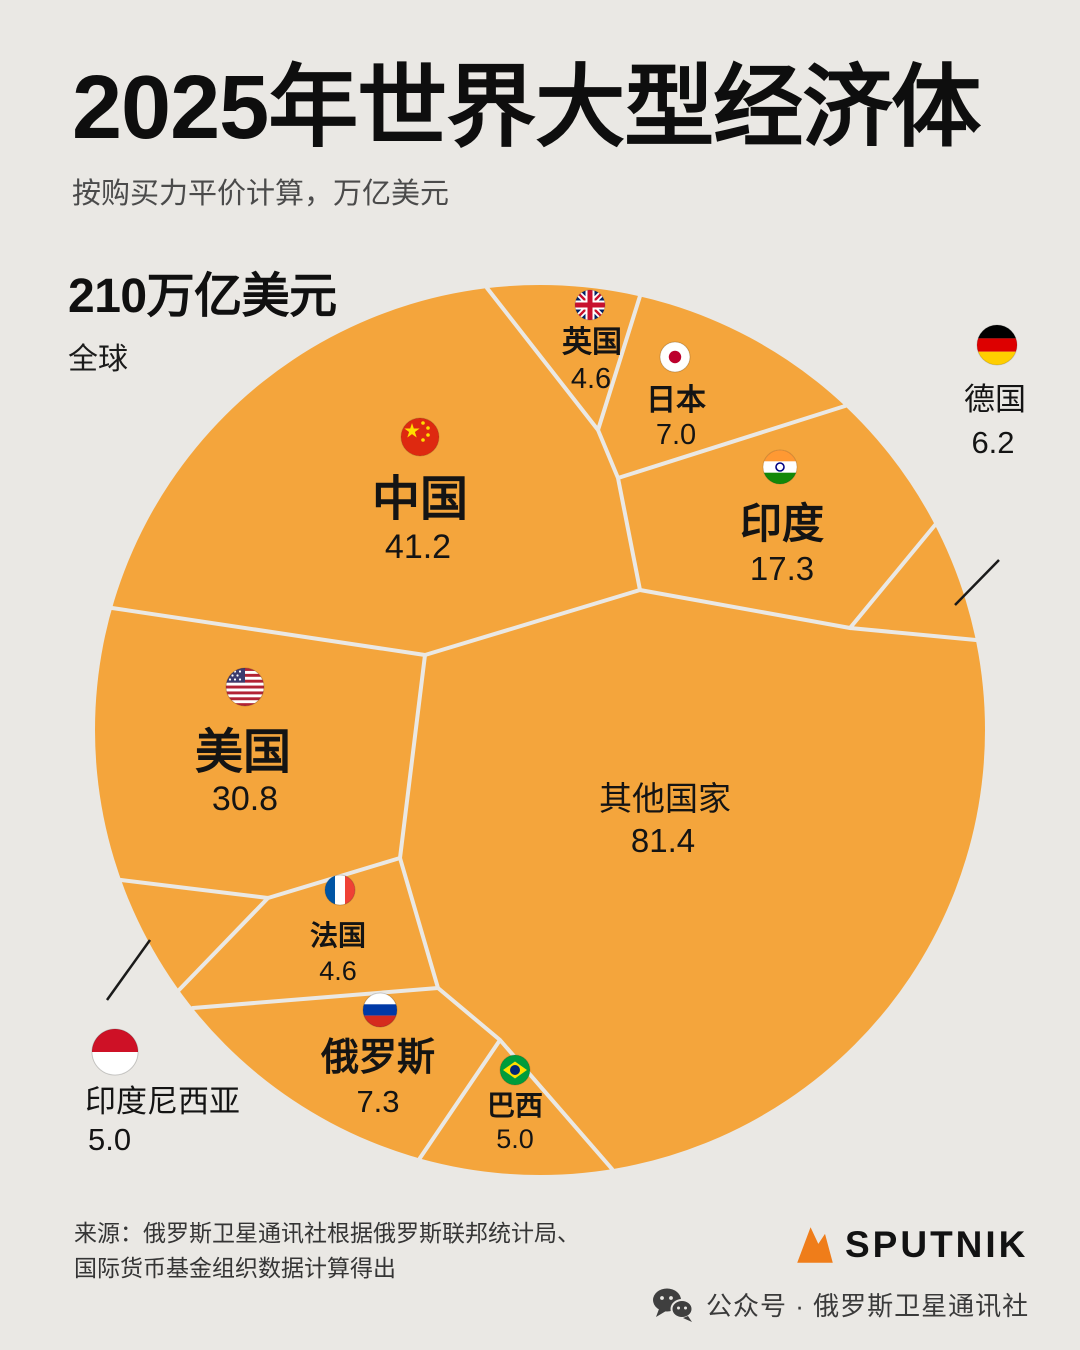 The height and width of the screenshot is (1350, 1080). What do you see at coordinates (380, 1010) in the screenshot?
I see `russia-flag` at bounding box center [380, 1010].